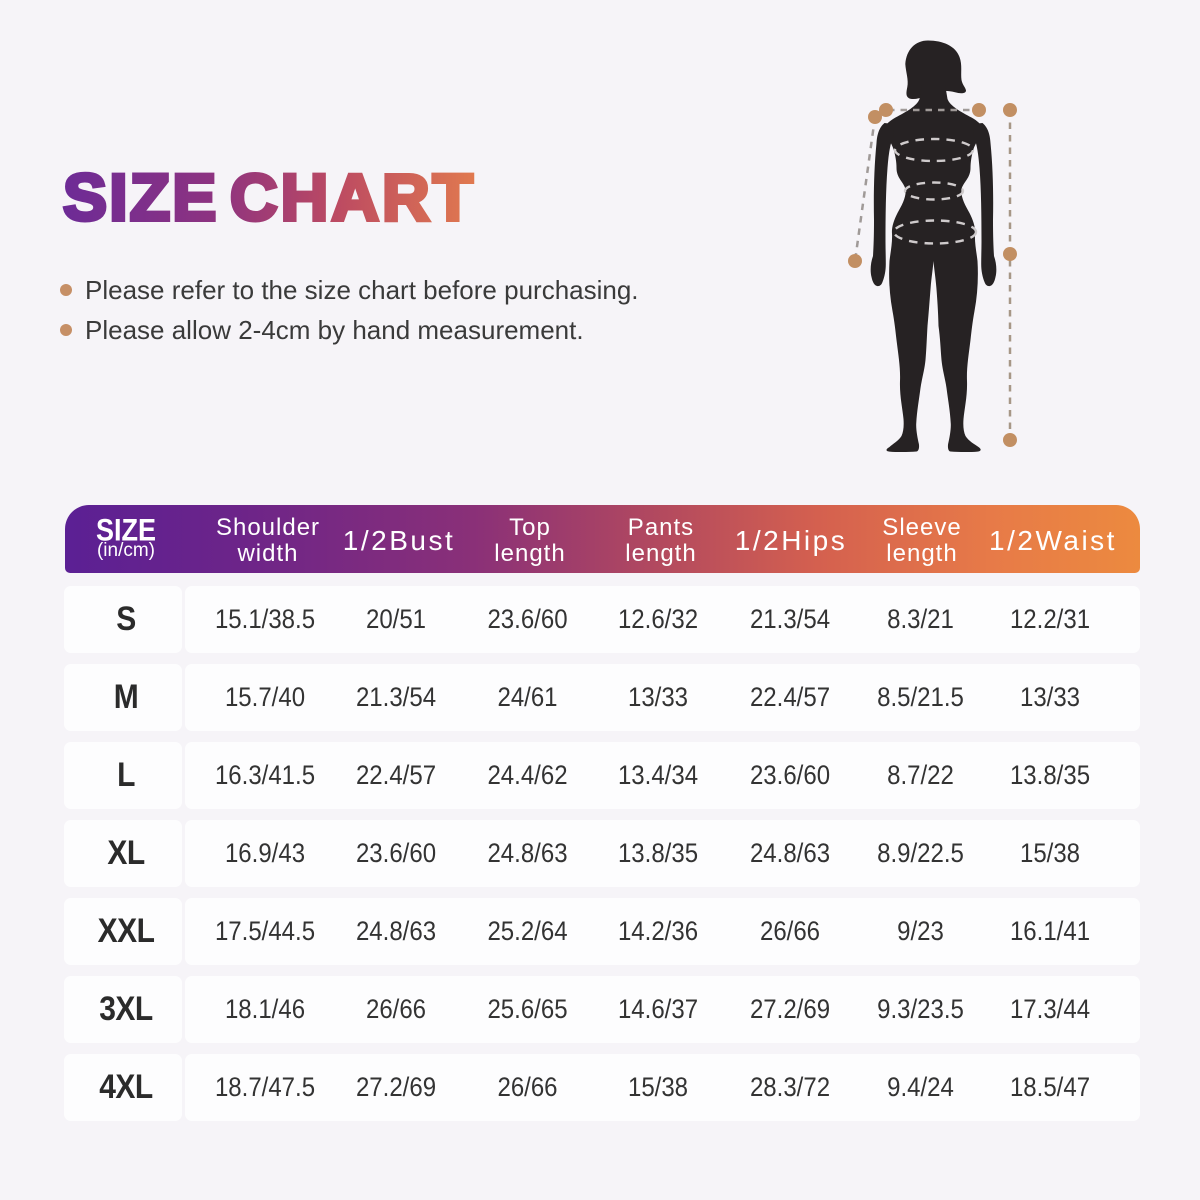 The height and width of the screenshot is (1200, 1200). What do you see at coordinates (141, 196) in the screenshot?
I see `svg-text: SIZE` at bounding box center [141, 196].